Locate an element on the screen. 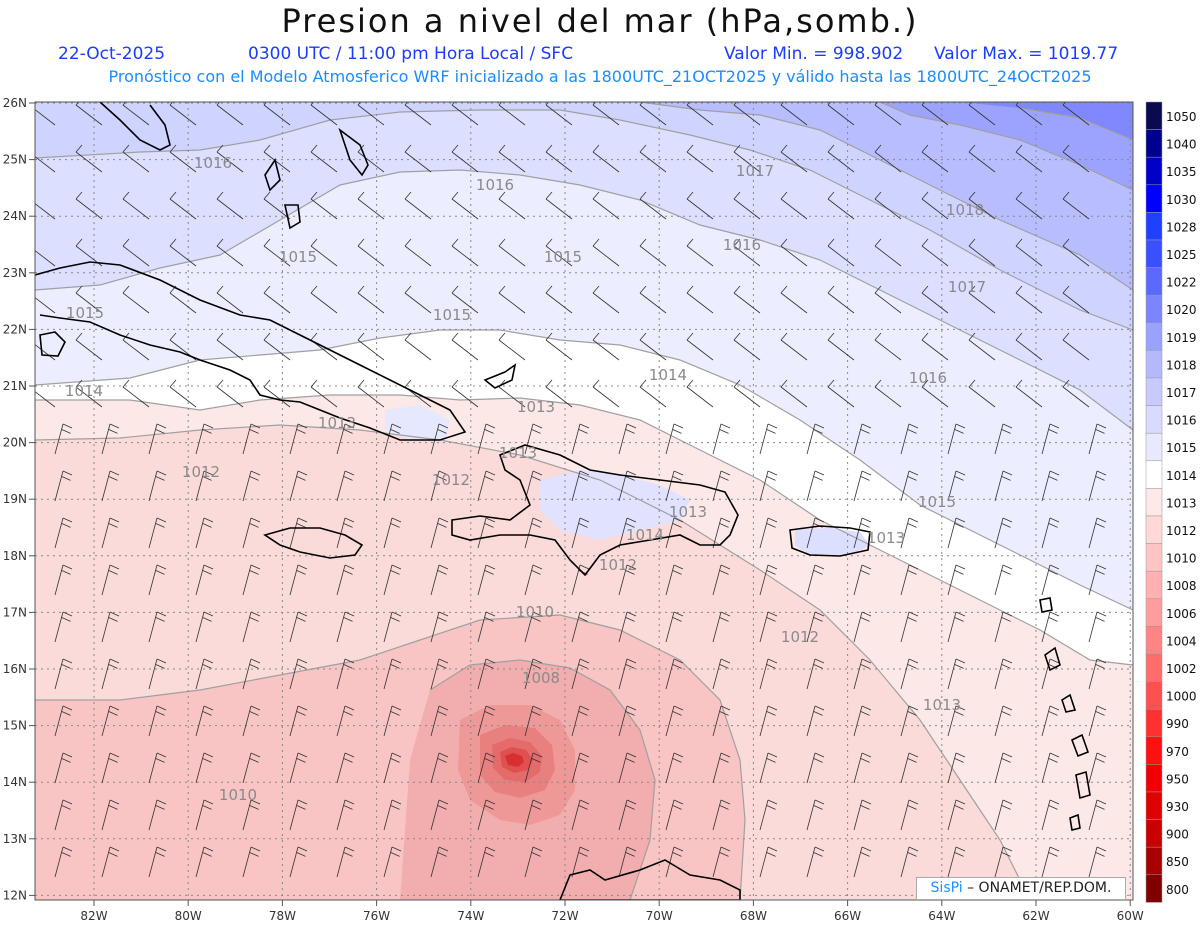 This screenshot has width=1200, height=927. colorbar-label: 1025 is located at coordinates (1181, 255).